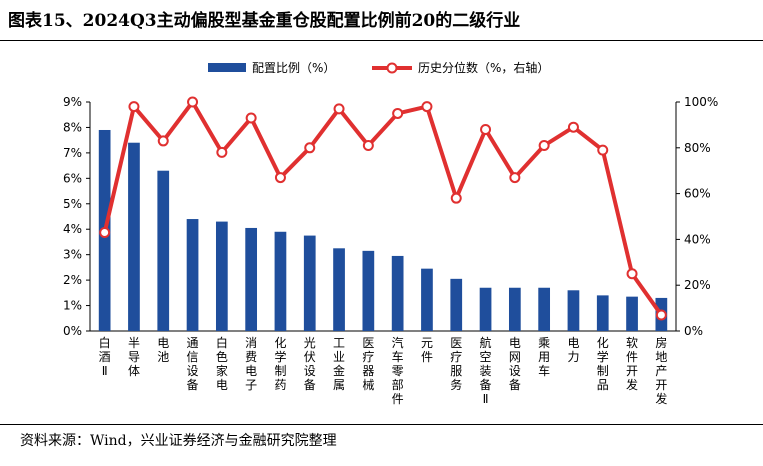 This screenshot has height=466, width=763. I want to click on left-axis-tick-label: 6%, so click(72, 178).